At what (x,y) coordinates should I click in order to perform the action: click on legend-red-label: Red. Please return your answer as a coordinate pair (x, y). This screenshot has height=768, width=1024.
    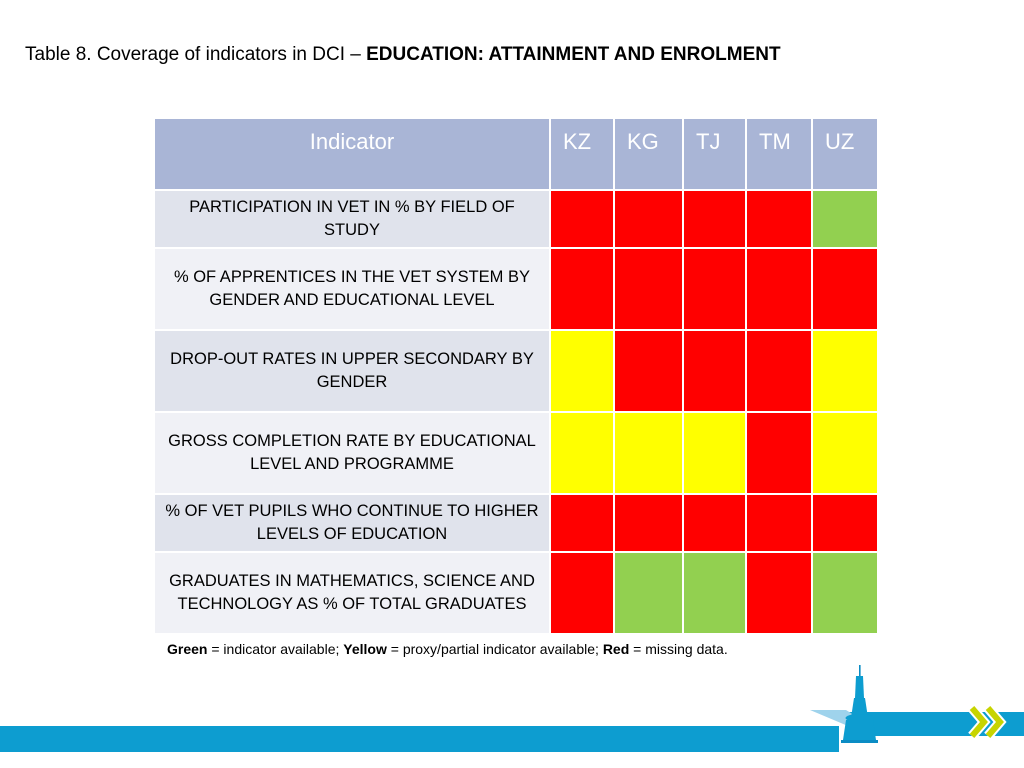
    Looking at the image, I should click on (616, 649).